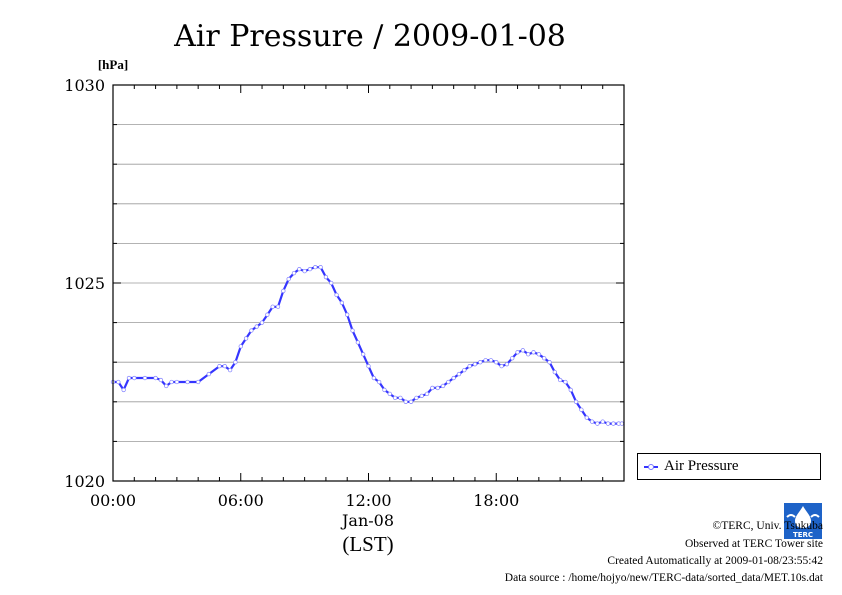 The image size is (842, 595). I want to click on x-tick-label: 18:00, so click(496, 500).